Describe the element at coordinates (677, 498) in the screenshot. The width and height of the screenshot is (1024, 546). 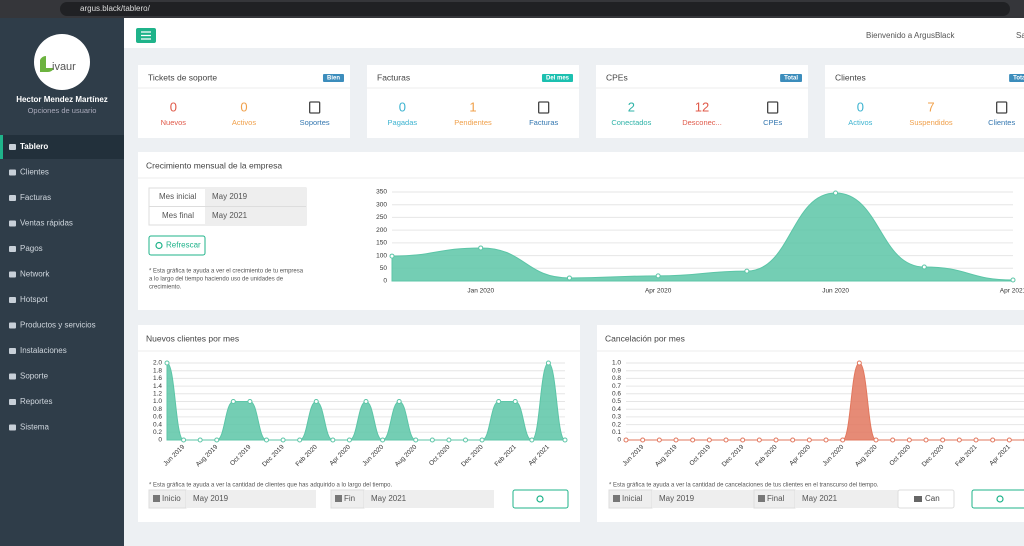
I see `input-value: May 2019` at that location.